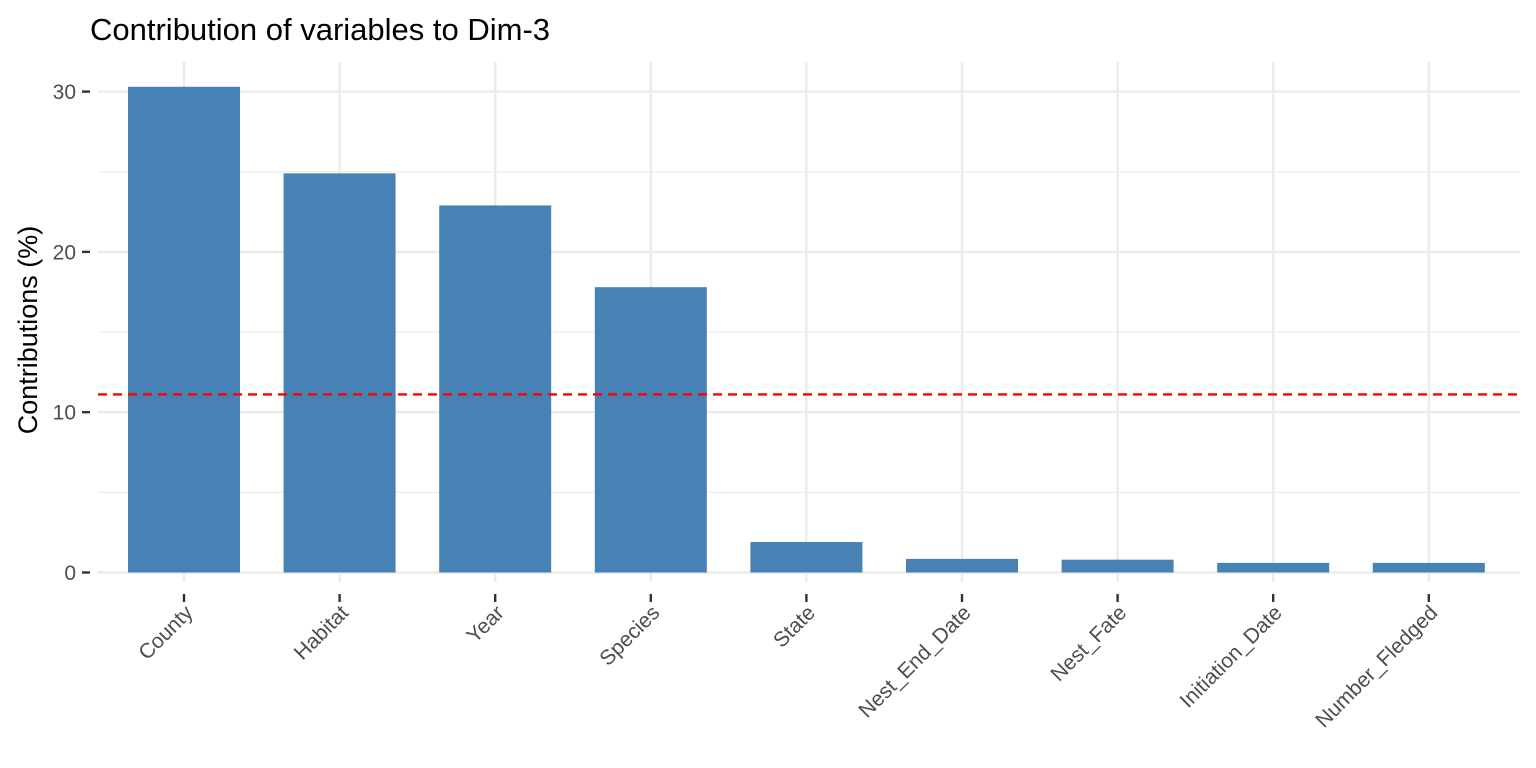 This screenshot has height=768, width=1536. Describe the element at coordinates (485, 624) in the screenshot. I see `x-tick-label: Year` at that location.